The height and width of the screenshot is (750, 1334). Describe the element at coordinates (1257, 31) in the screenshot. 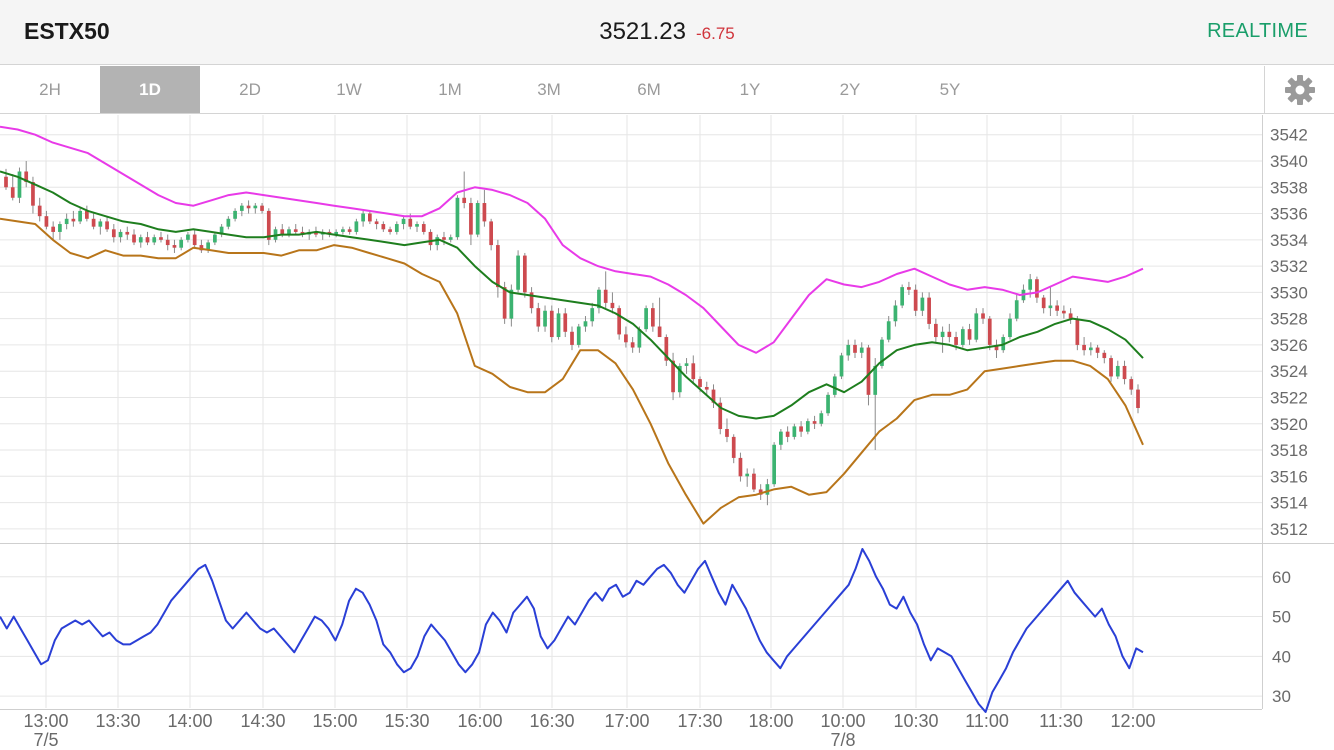

I see `realtime-label: REALTIME` at that location.